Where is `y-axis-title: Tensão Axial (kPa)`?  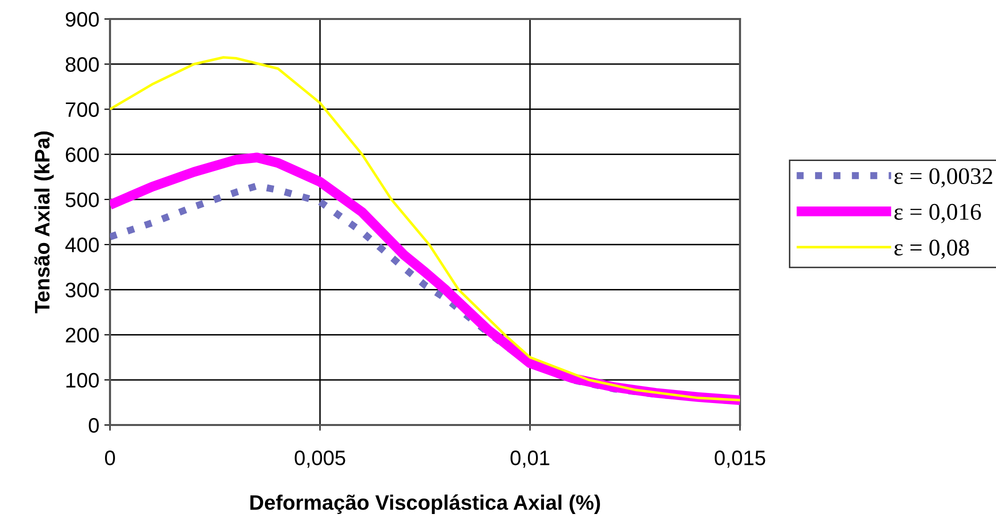
y-axis-title: Tensão Axial (kPa) is located at coordinates (44, 223).